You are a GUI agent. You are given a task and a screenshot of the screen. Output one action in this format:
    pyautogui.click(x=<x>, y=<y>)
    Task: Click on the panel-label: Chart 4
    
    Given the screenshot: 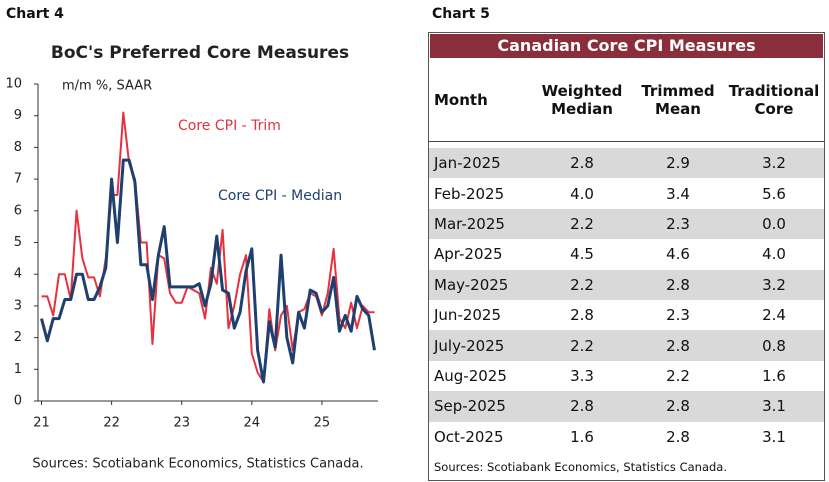 What is the action you would take?
    pyautogui.click(x=35, y=14)
    